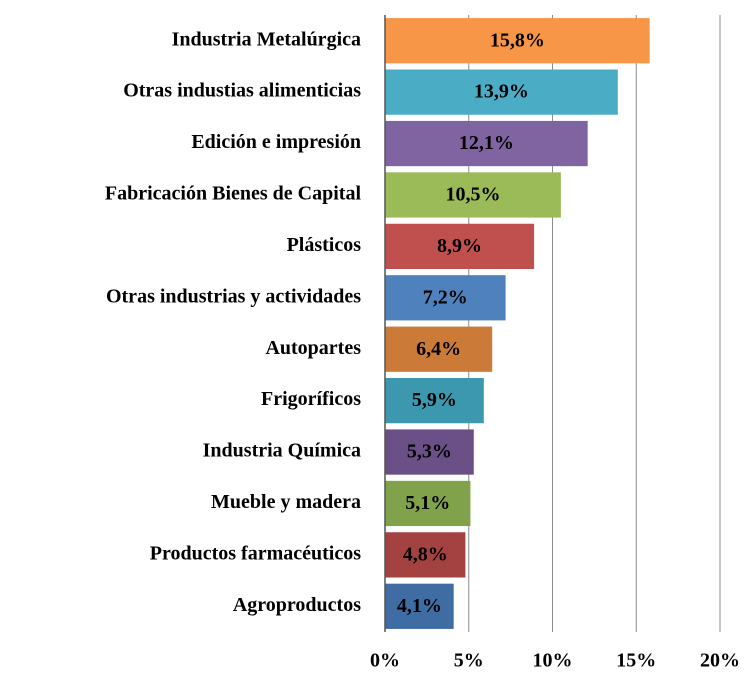 This screenshot has height=678, width=750. I want to click on data-label: 10,5%, so click(472, 195).